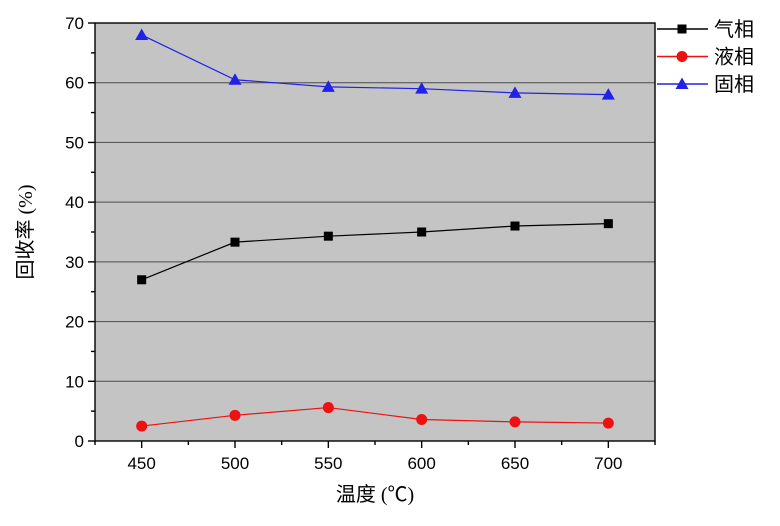  I want to click on legend-label-gas-phase: 气相, so click(734, 29).